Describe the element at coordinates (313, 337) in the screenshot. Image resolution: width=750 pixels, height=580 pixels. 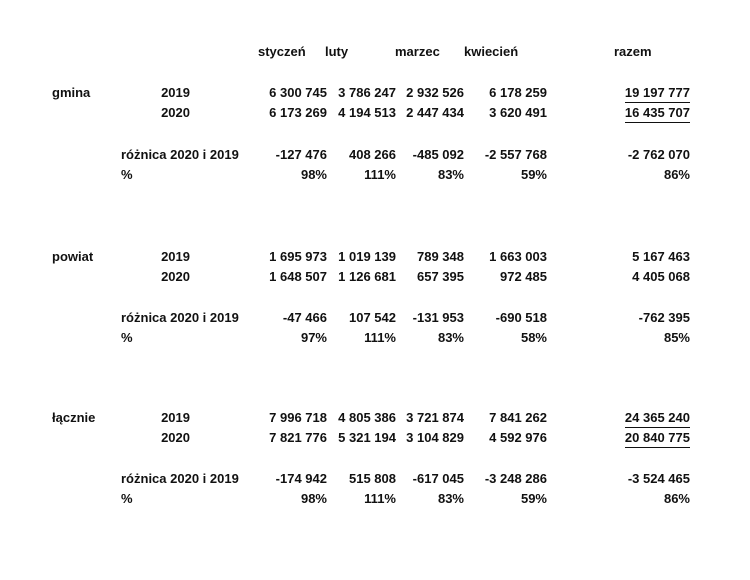
I see `value-cell: 97%` at that location.